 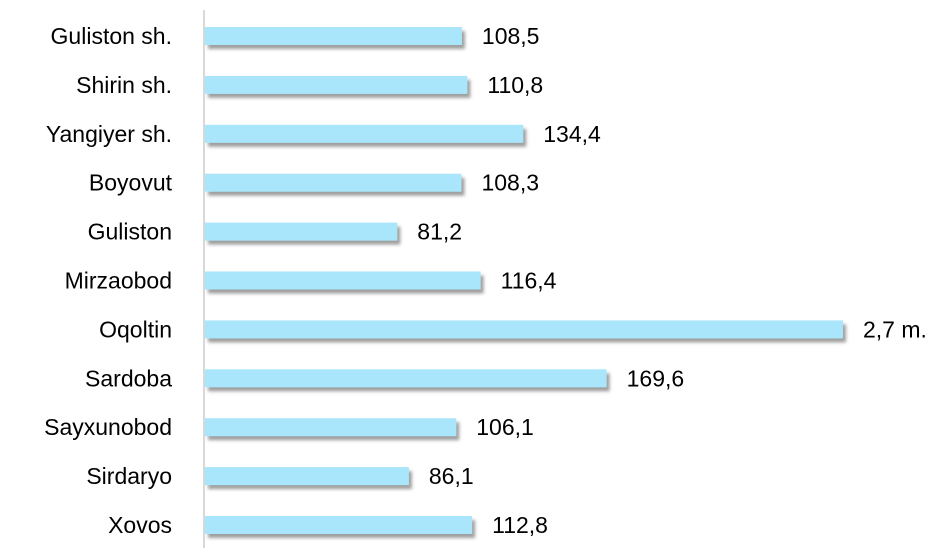 What do you see at coordinates (451, 476) in the screenshot?
I see `data-label-sirdaryo: 86,1` at bounding box center [451, 476].